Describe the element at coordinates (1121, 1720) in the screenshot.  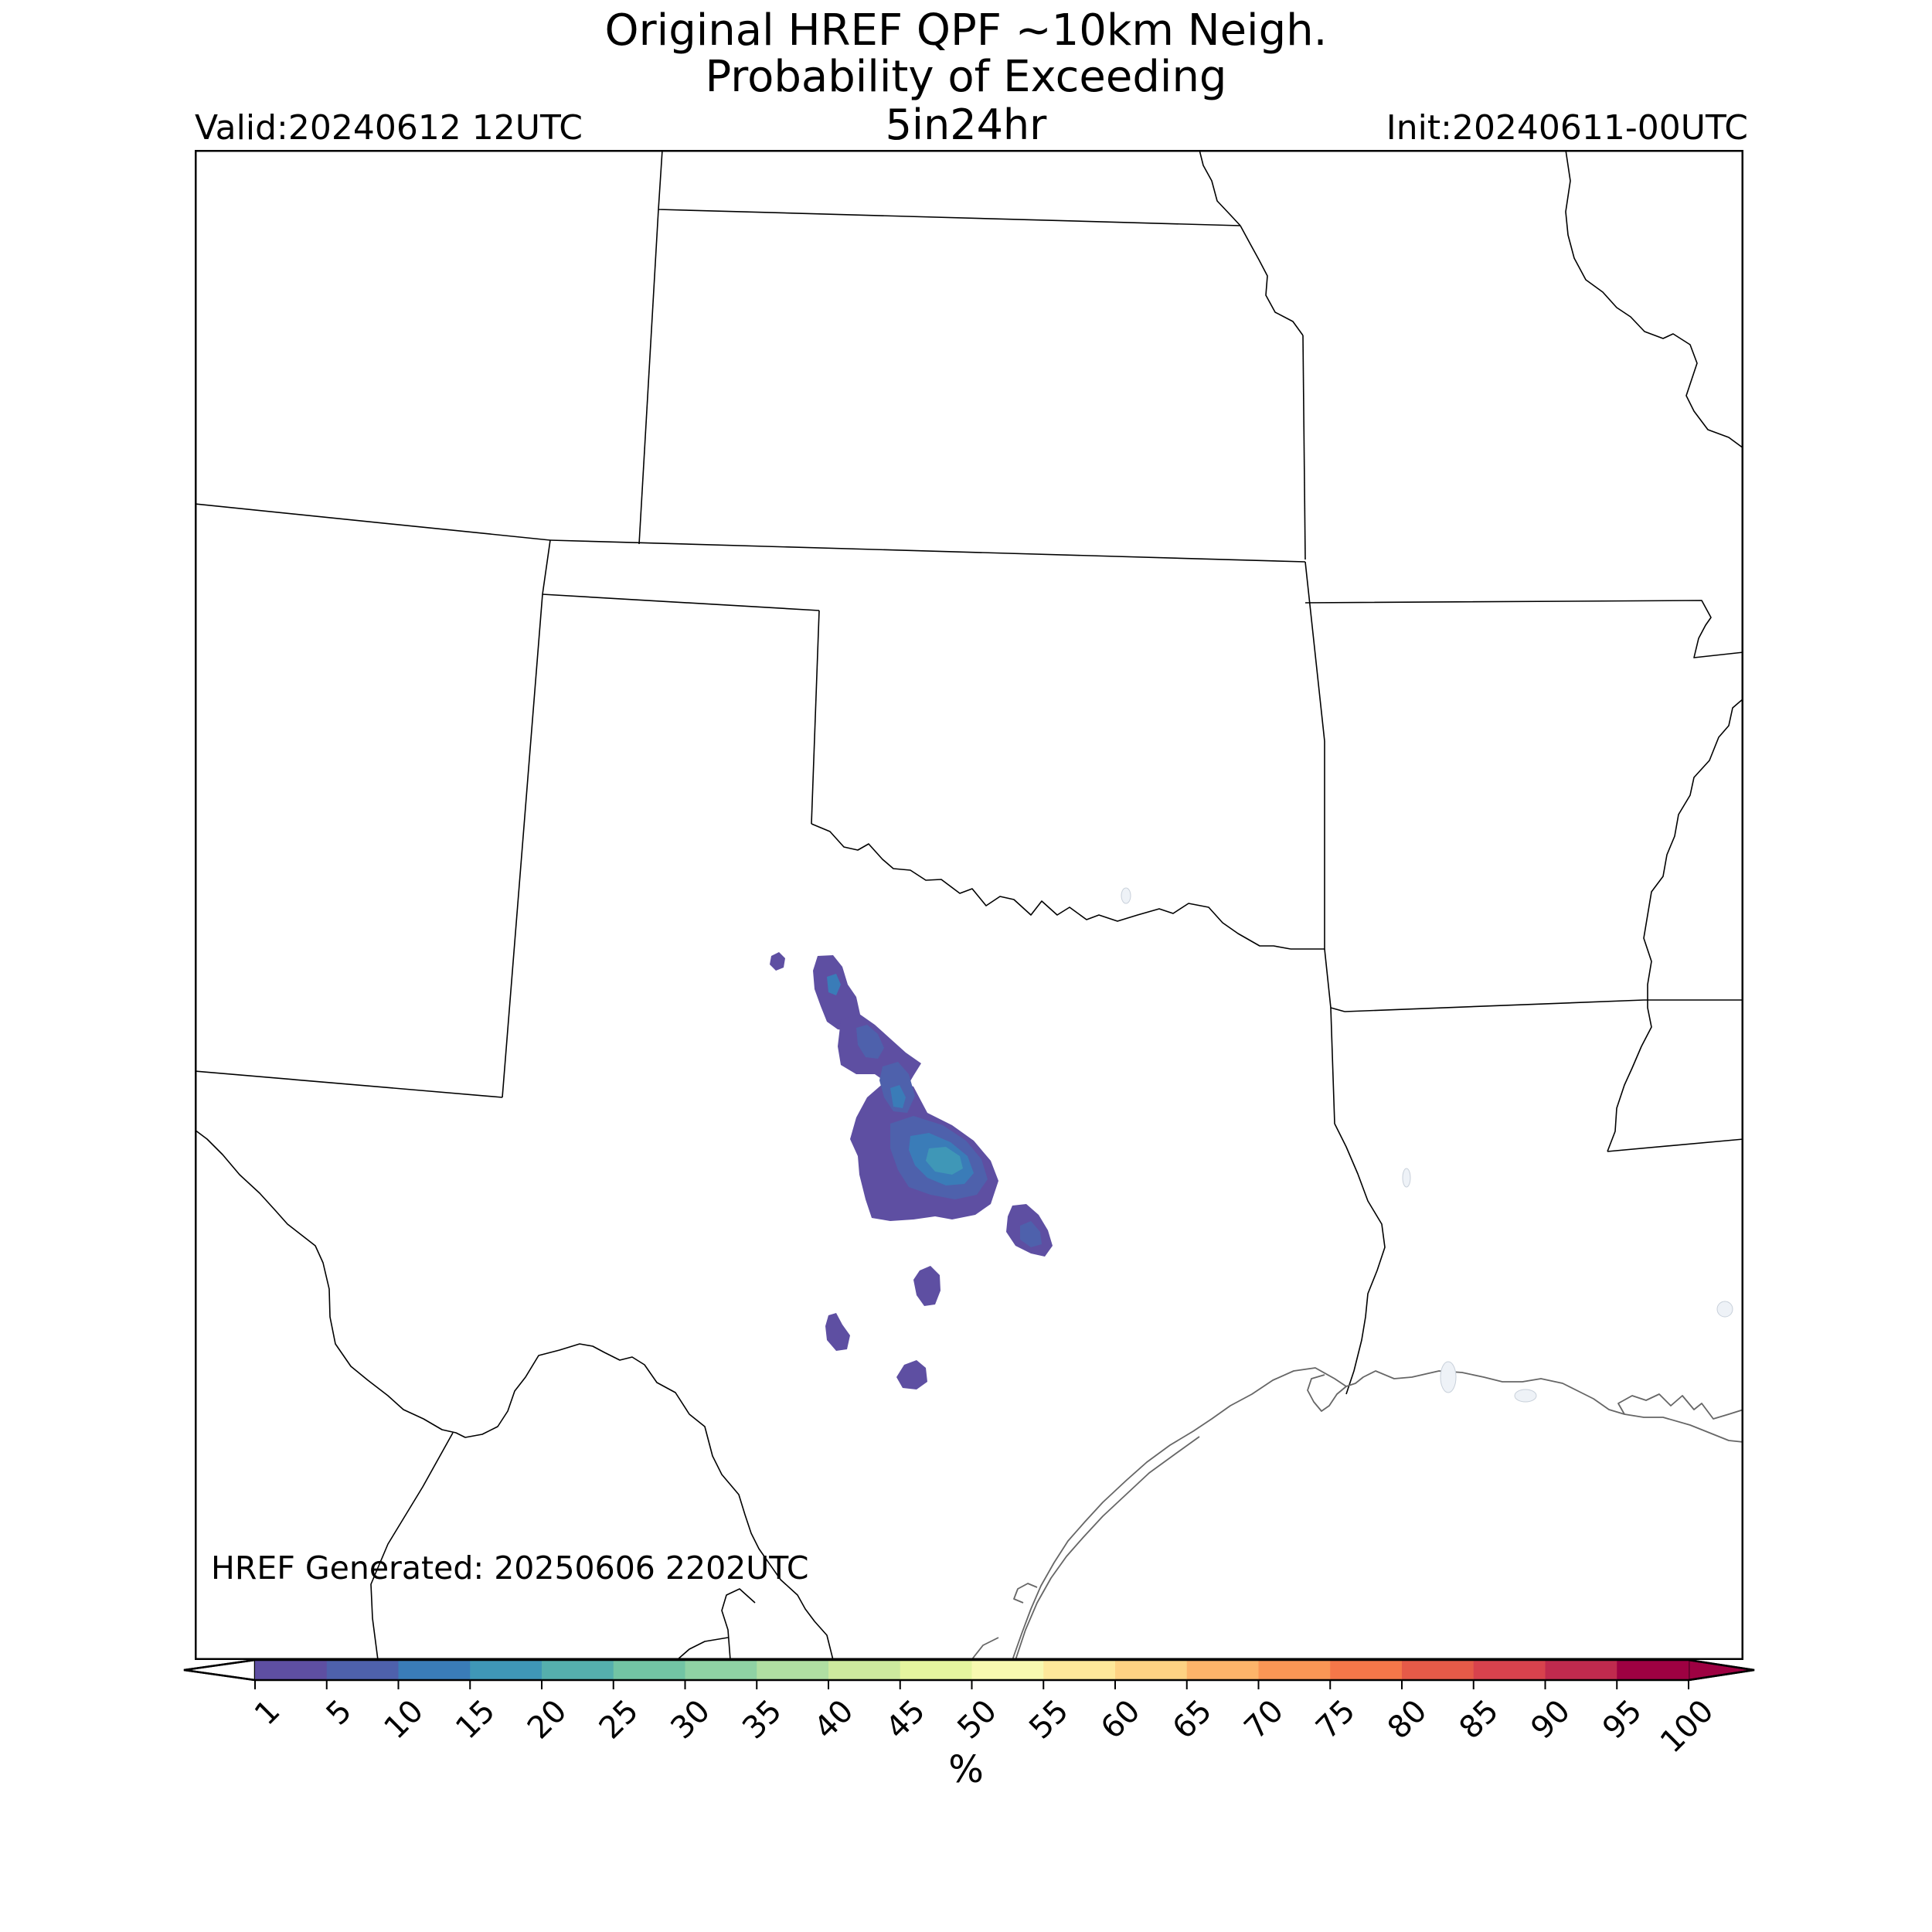
I see `colorbar-tick-label-60: 60` at that location.